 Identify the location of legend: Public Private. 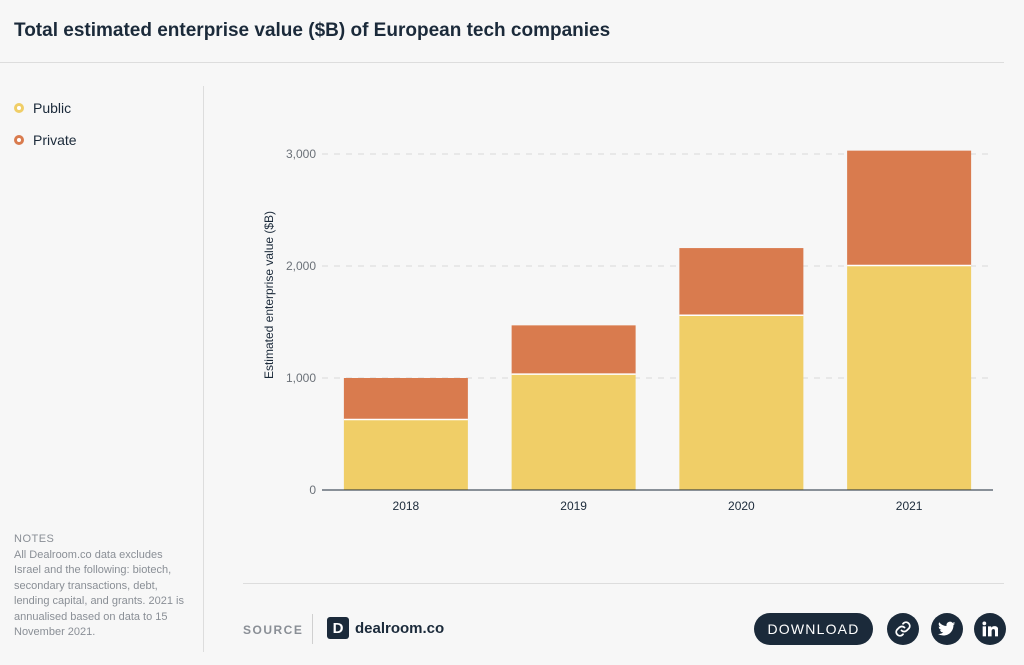
(45, 124).